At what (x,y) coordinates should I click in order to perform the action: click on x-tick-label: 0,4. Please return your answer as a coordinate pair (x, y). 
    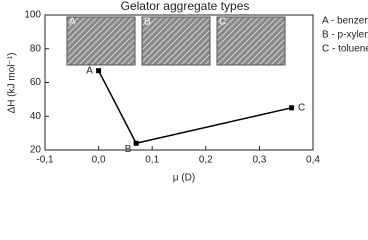
    Looking at the image, I should click on (313, 160).